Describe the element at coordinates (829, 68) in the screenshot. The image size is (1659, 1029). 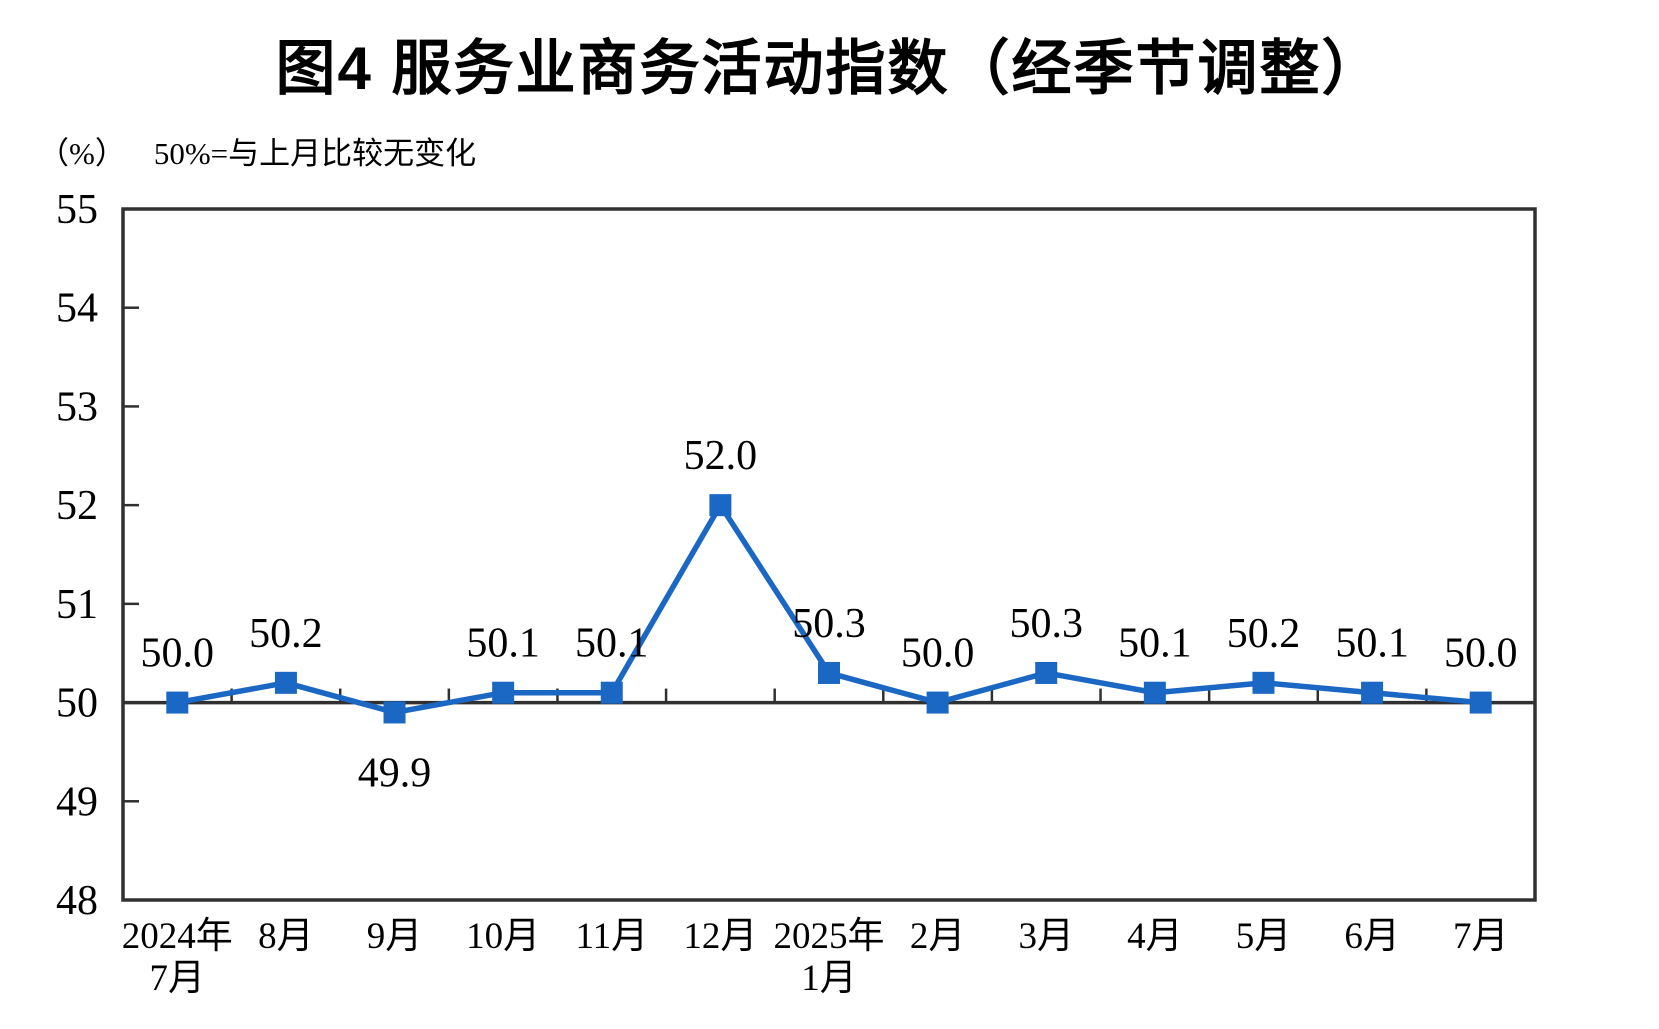
I see `chart-title: 图4 服务业商务活动指数（经季节调整）` at that location.